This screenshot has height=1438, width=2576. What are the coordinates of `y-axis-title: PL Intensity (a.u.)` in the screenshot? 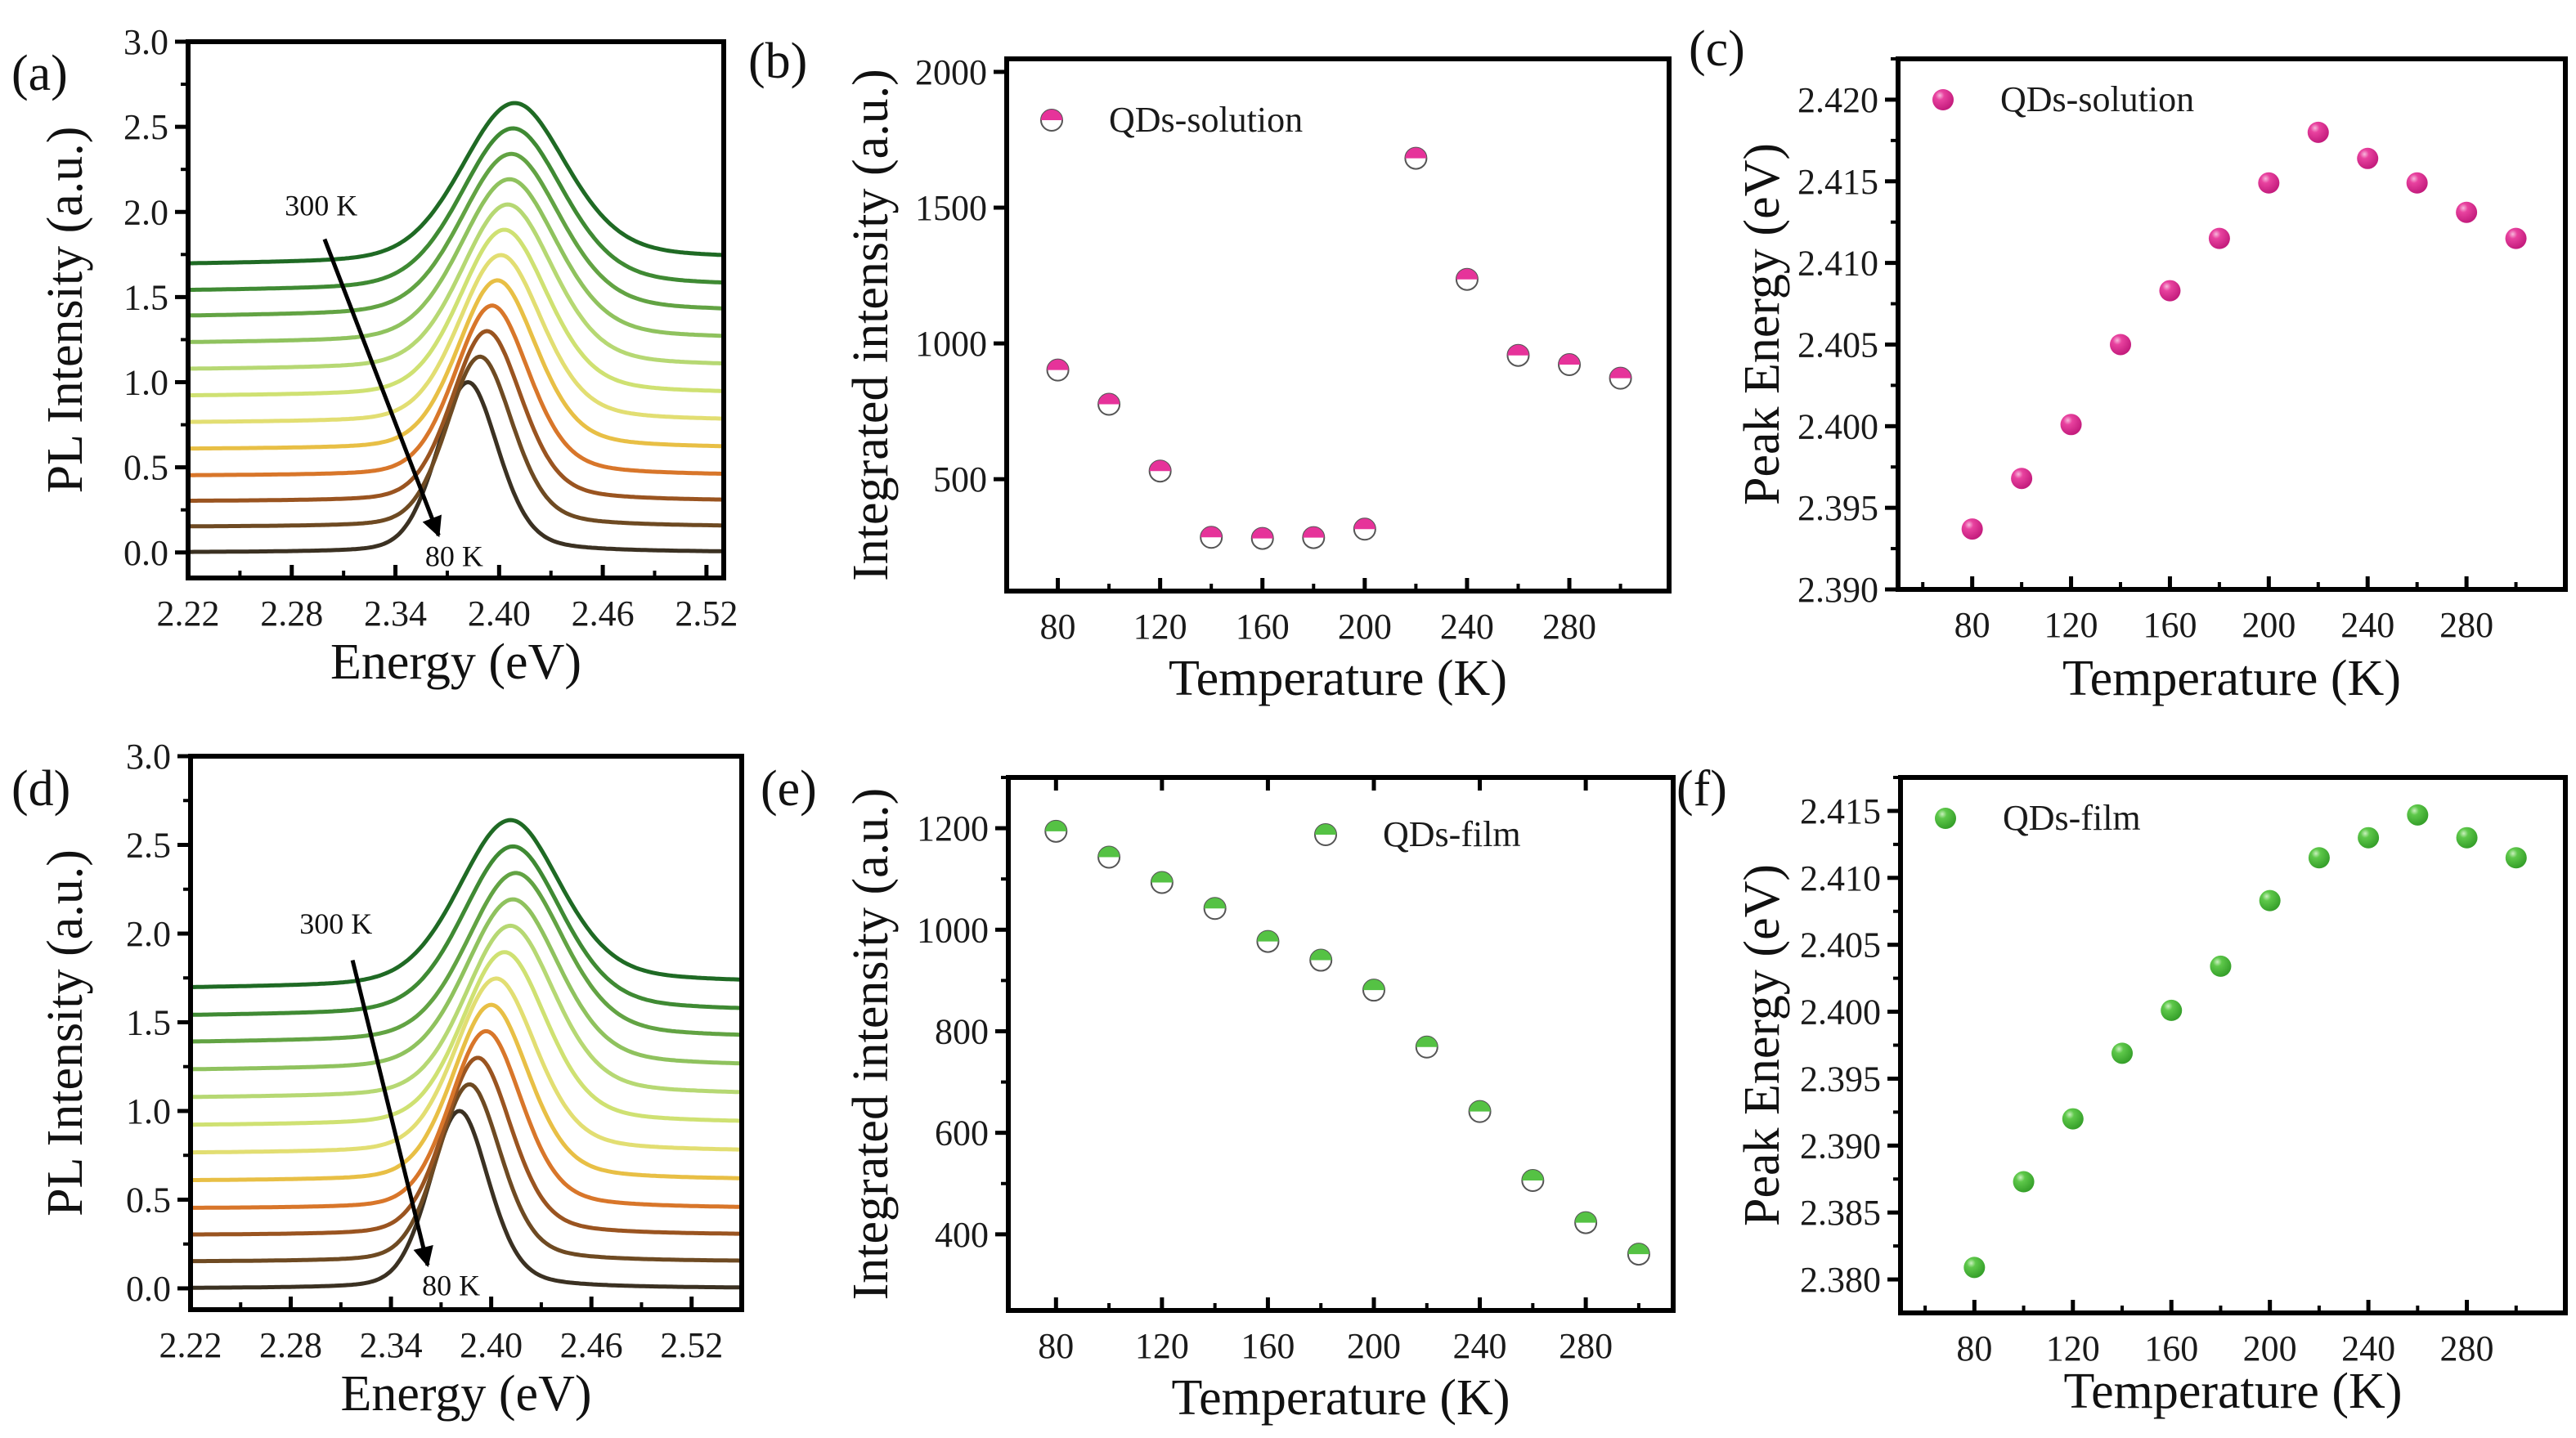 It's located at (65, 1032).